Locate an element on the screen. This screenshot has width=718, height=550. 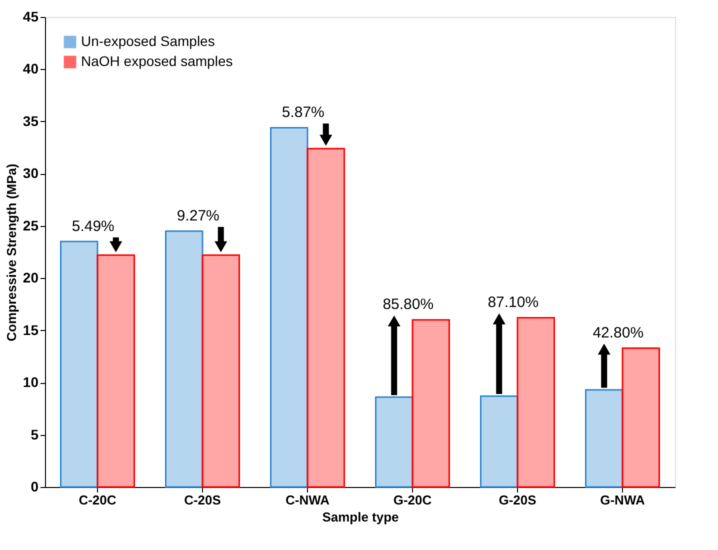
legend-label: NaOH exposed samples is located at coordinates (157, 61).